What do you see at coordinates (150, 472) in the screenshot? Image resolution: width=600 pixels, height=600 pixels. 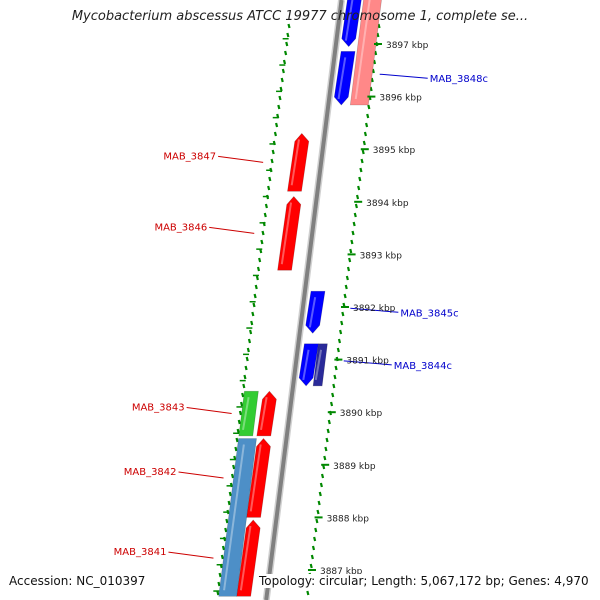 I see `gene-label-mab-3842: MAB_3842` at bounding box center [150, 472].